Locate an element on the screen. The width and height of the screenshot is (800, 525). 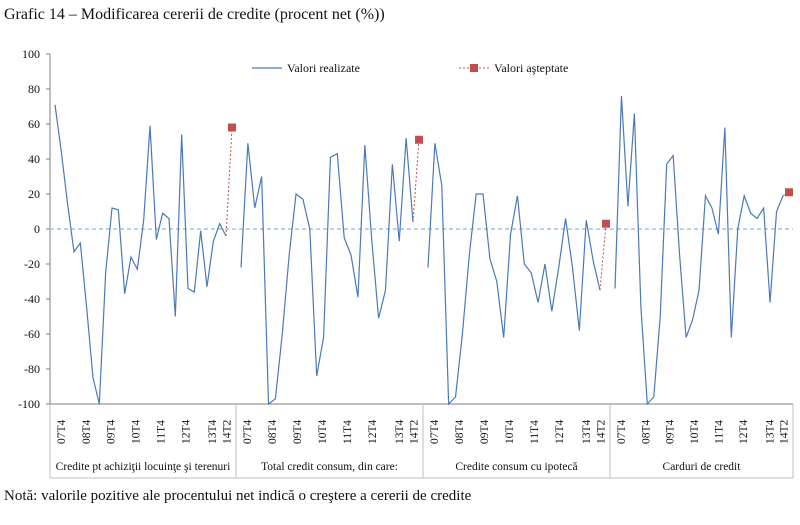
y-tick-label: -100 is located at coordinates (29, 404).